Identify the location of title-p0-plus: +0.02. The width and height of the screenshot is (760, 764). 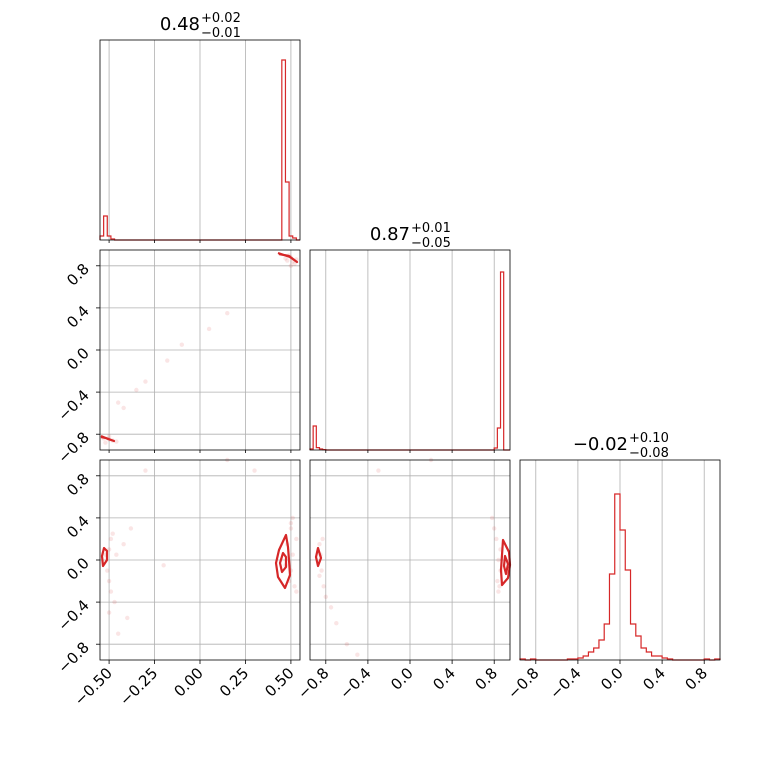
(221, 18).